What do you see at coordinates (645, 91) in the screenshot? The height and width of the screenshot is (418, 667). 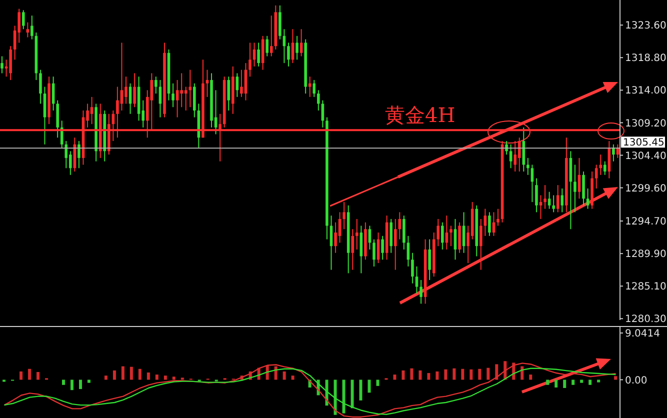 I see `y-tick-label: 1314.00` at bounding box center [645, 91].